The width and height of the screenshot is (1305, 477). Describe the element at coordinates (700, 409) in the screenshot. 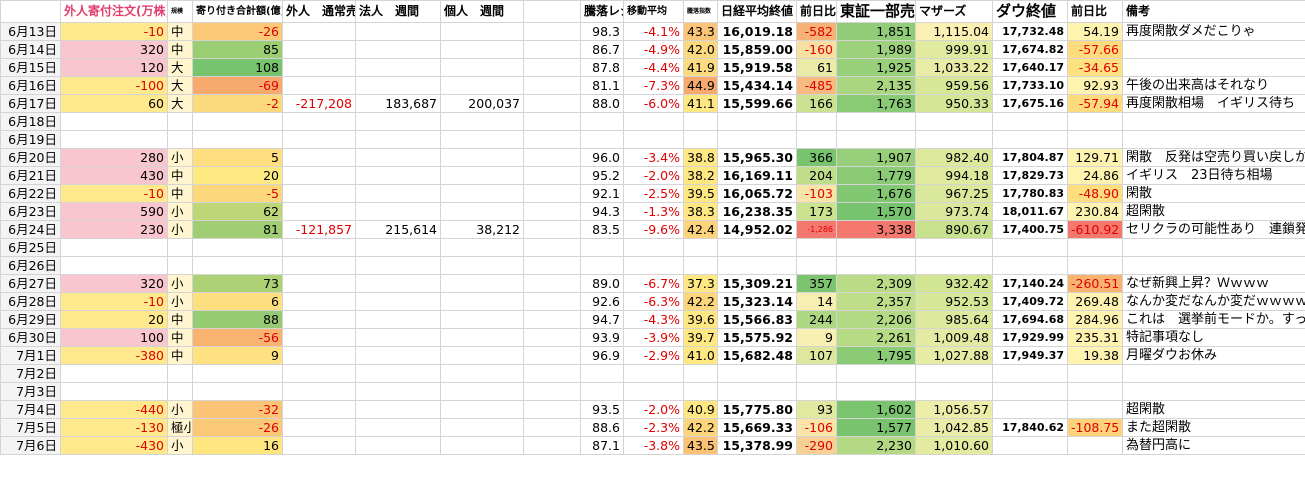

I see `cell: 40.9` at that location.